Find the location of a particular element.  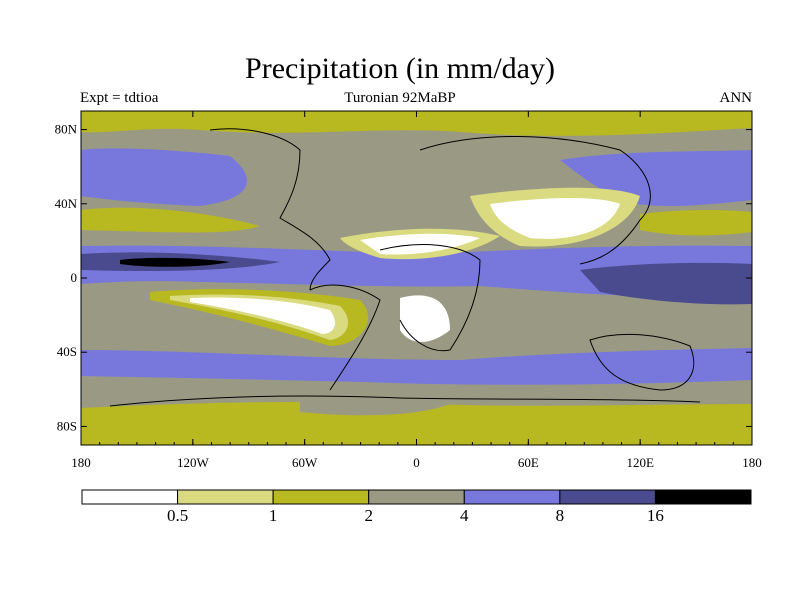

east-subtropical-green is located at coordinates (696, 223).